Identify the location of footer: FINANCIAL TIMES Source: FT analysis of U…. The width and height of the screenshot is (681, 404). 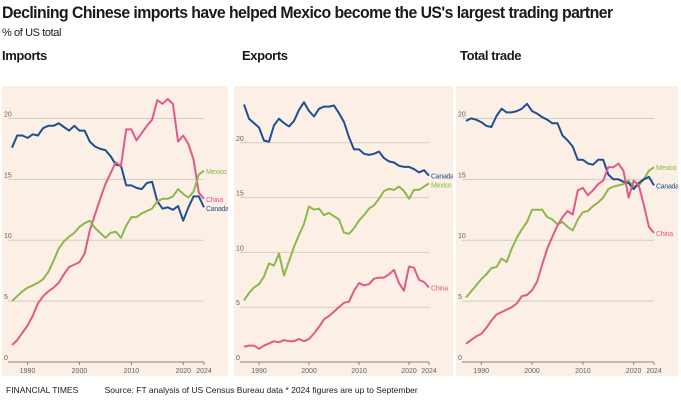
(224, 390).